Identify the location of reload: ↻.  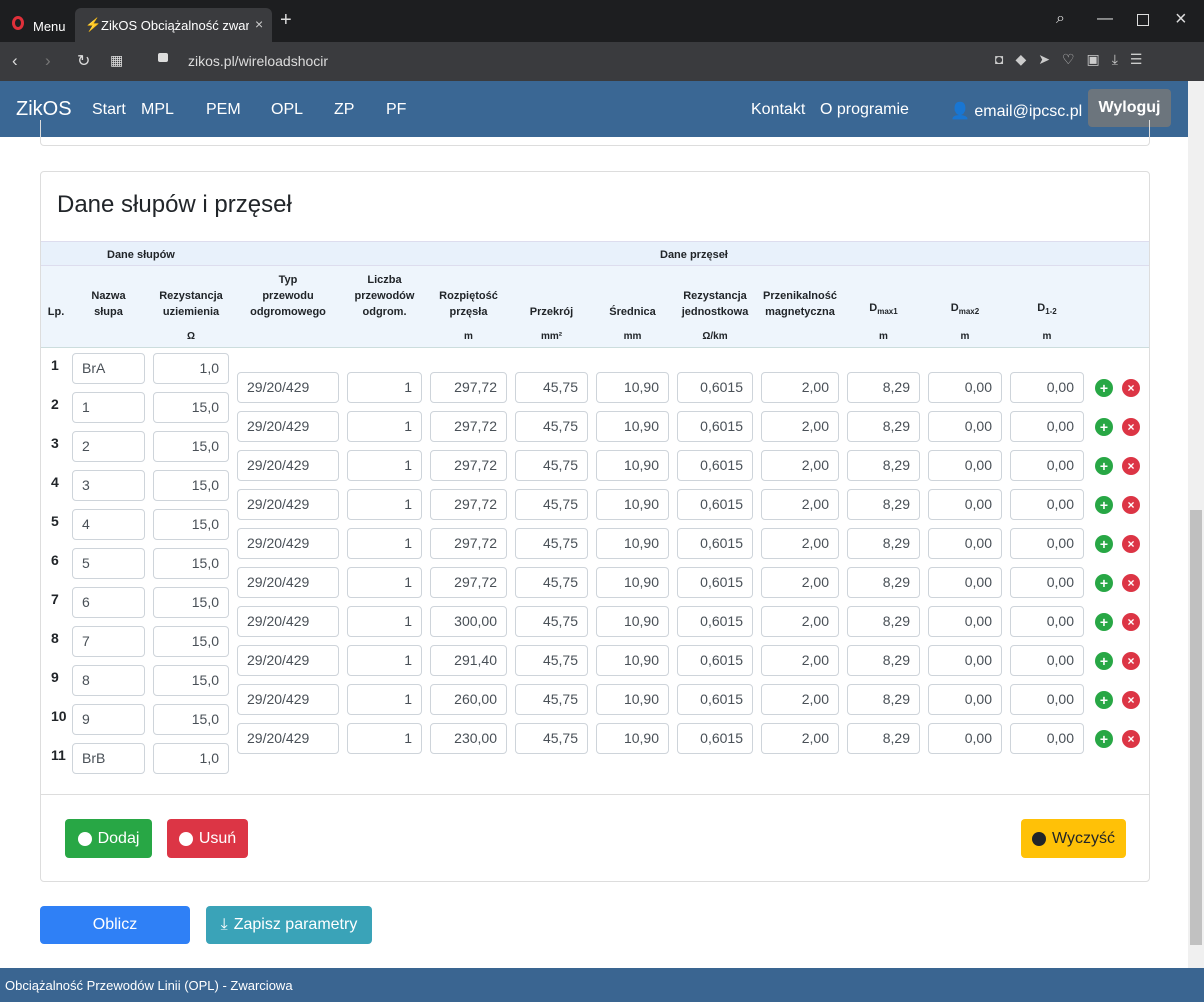
(84, 61).